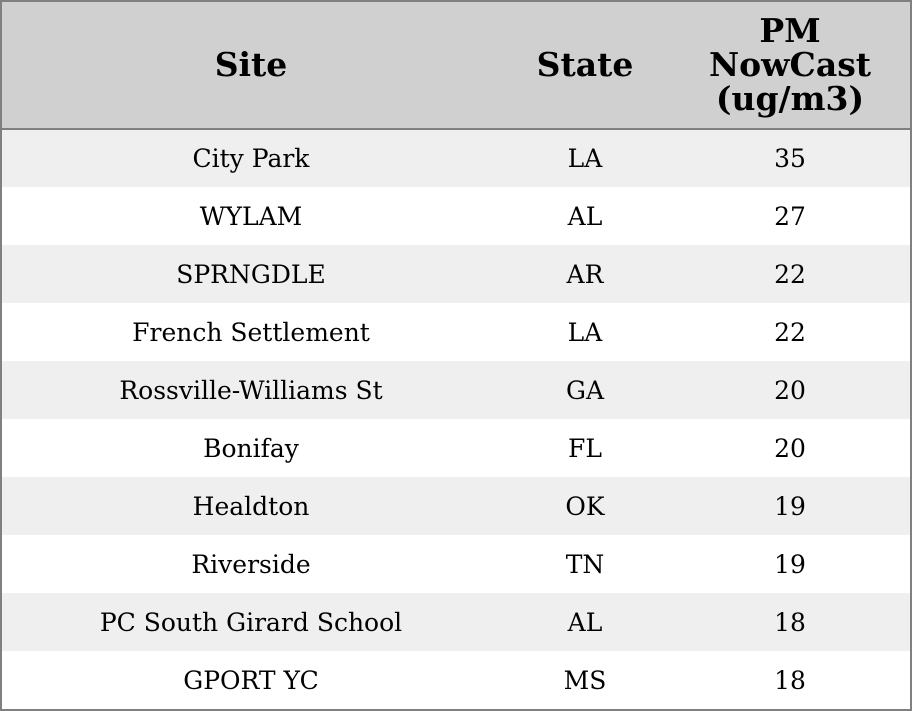  I want to click on table-row: City Park LA 35, so click(456, 158).